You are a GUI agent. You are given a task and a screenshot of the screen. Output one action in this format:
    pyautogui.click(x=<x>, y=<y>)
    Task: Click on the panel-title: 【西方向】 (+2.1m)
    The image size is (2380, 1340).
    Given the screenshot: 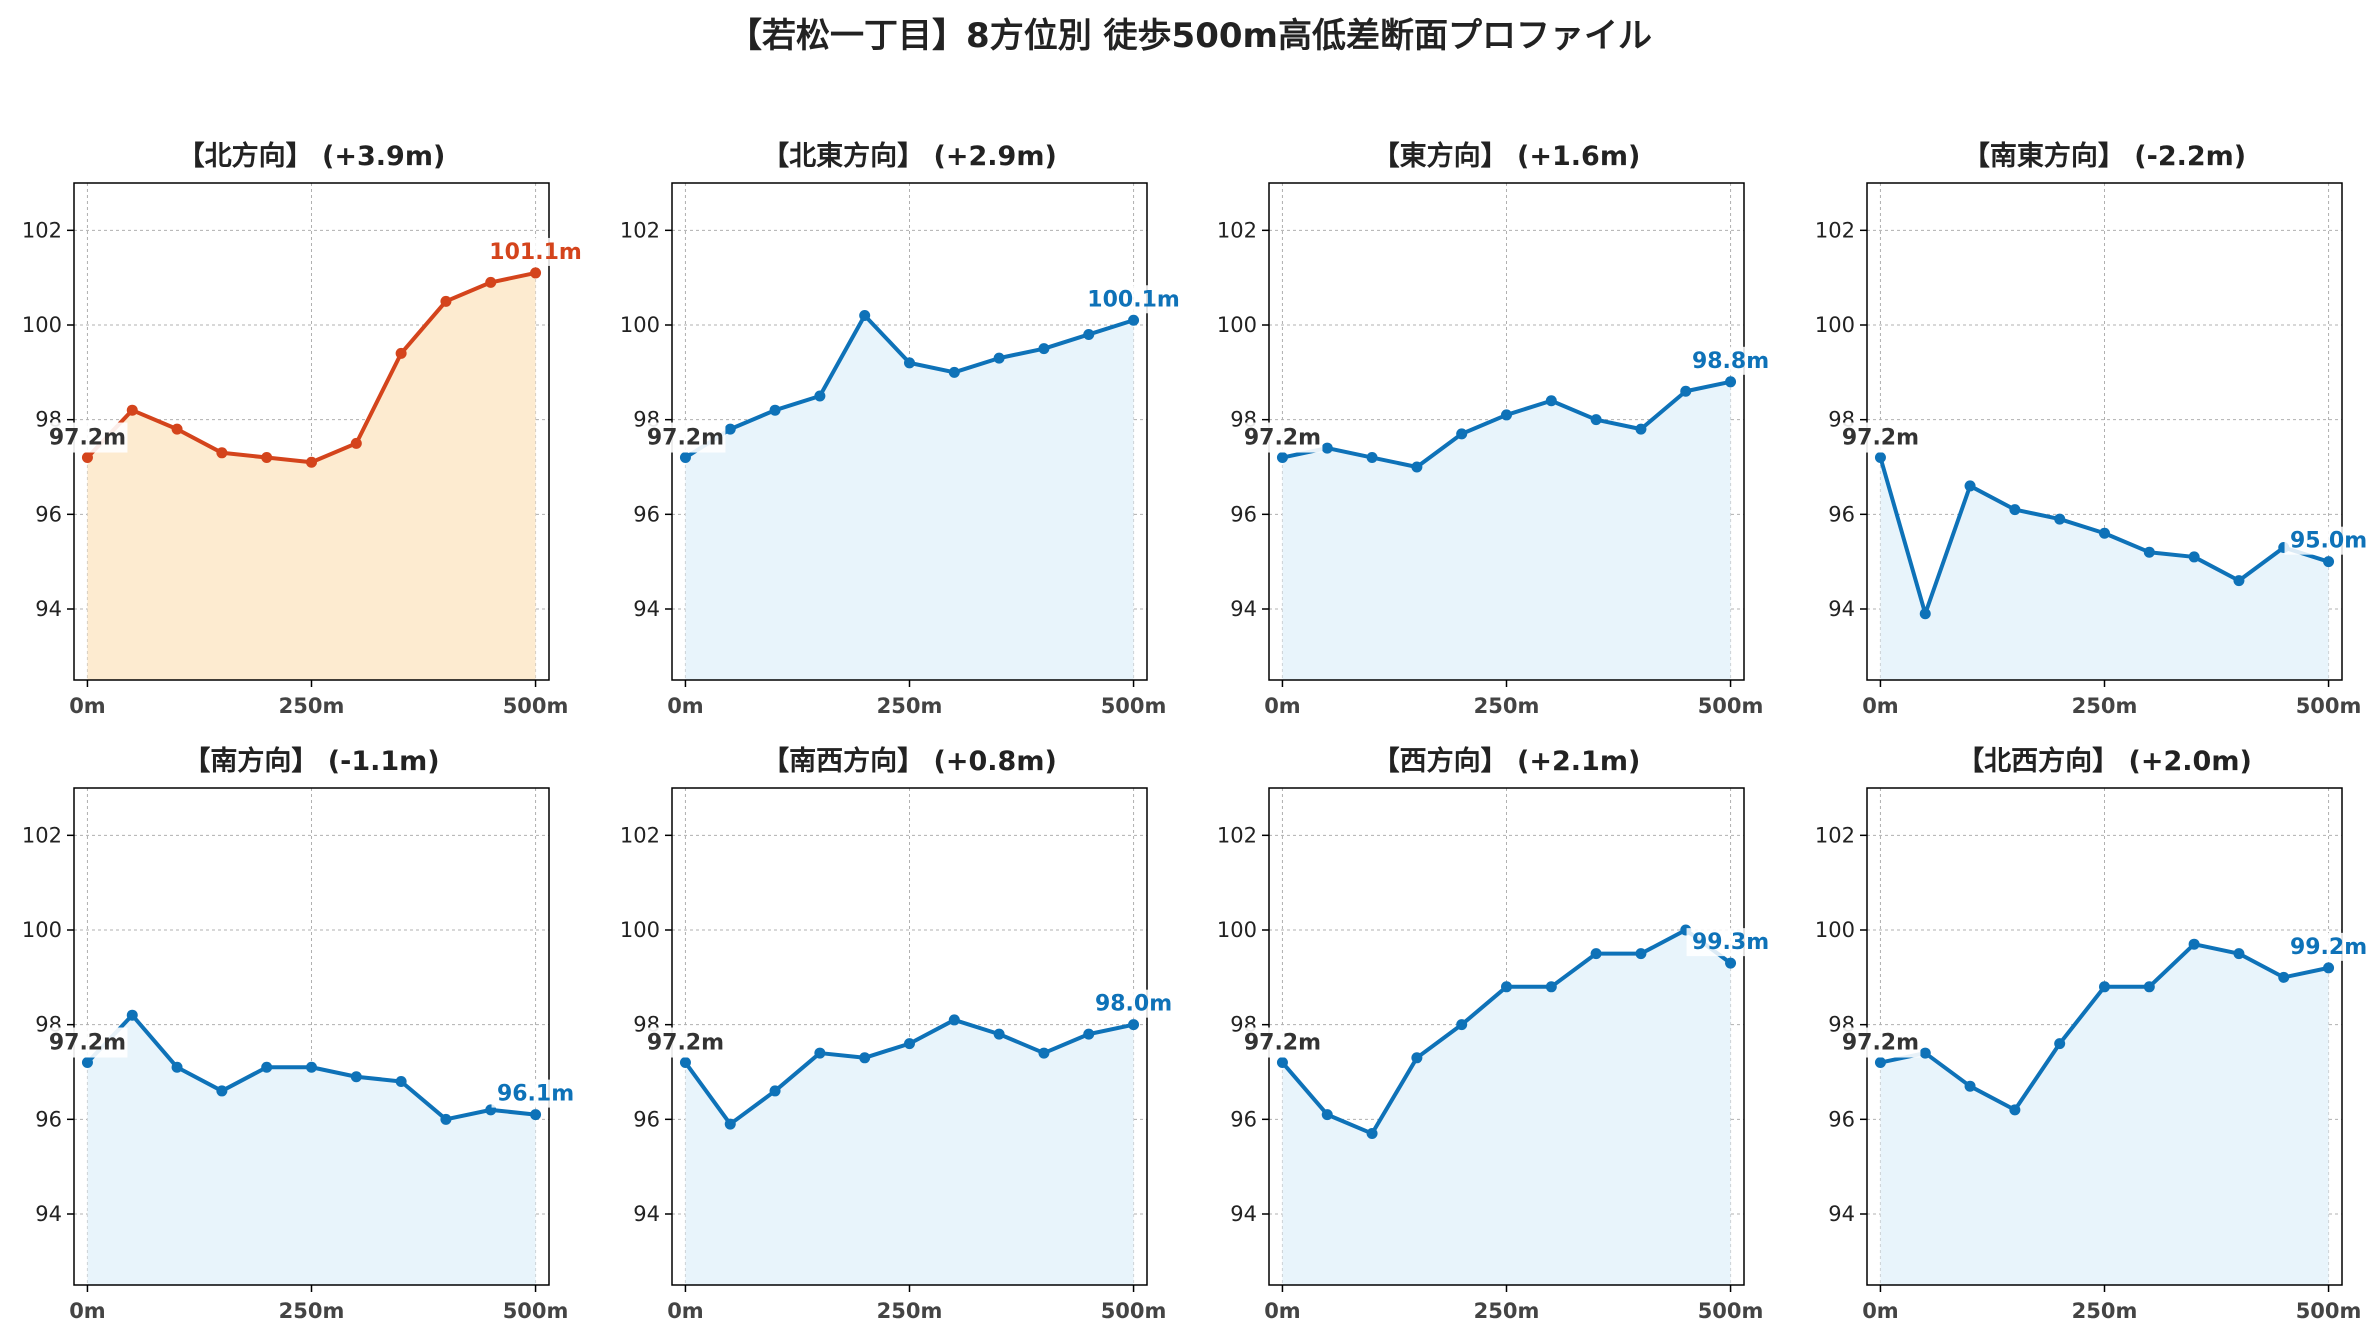 What is the action you would take?
    pyautogui.click(x=1507, y=761)
    